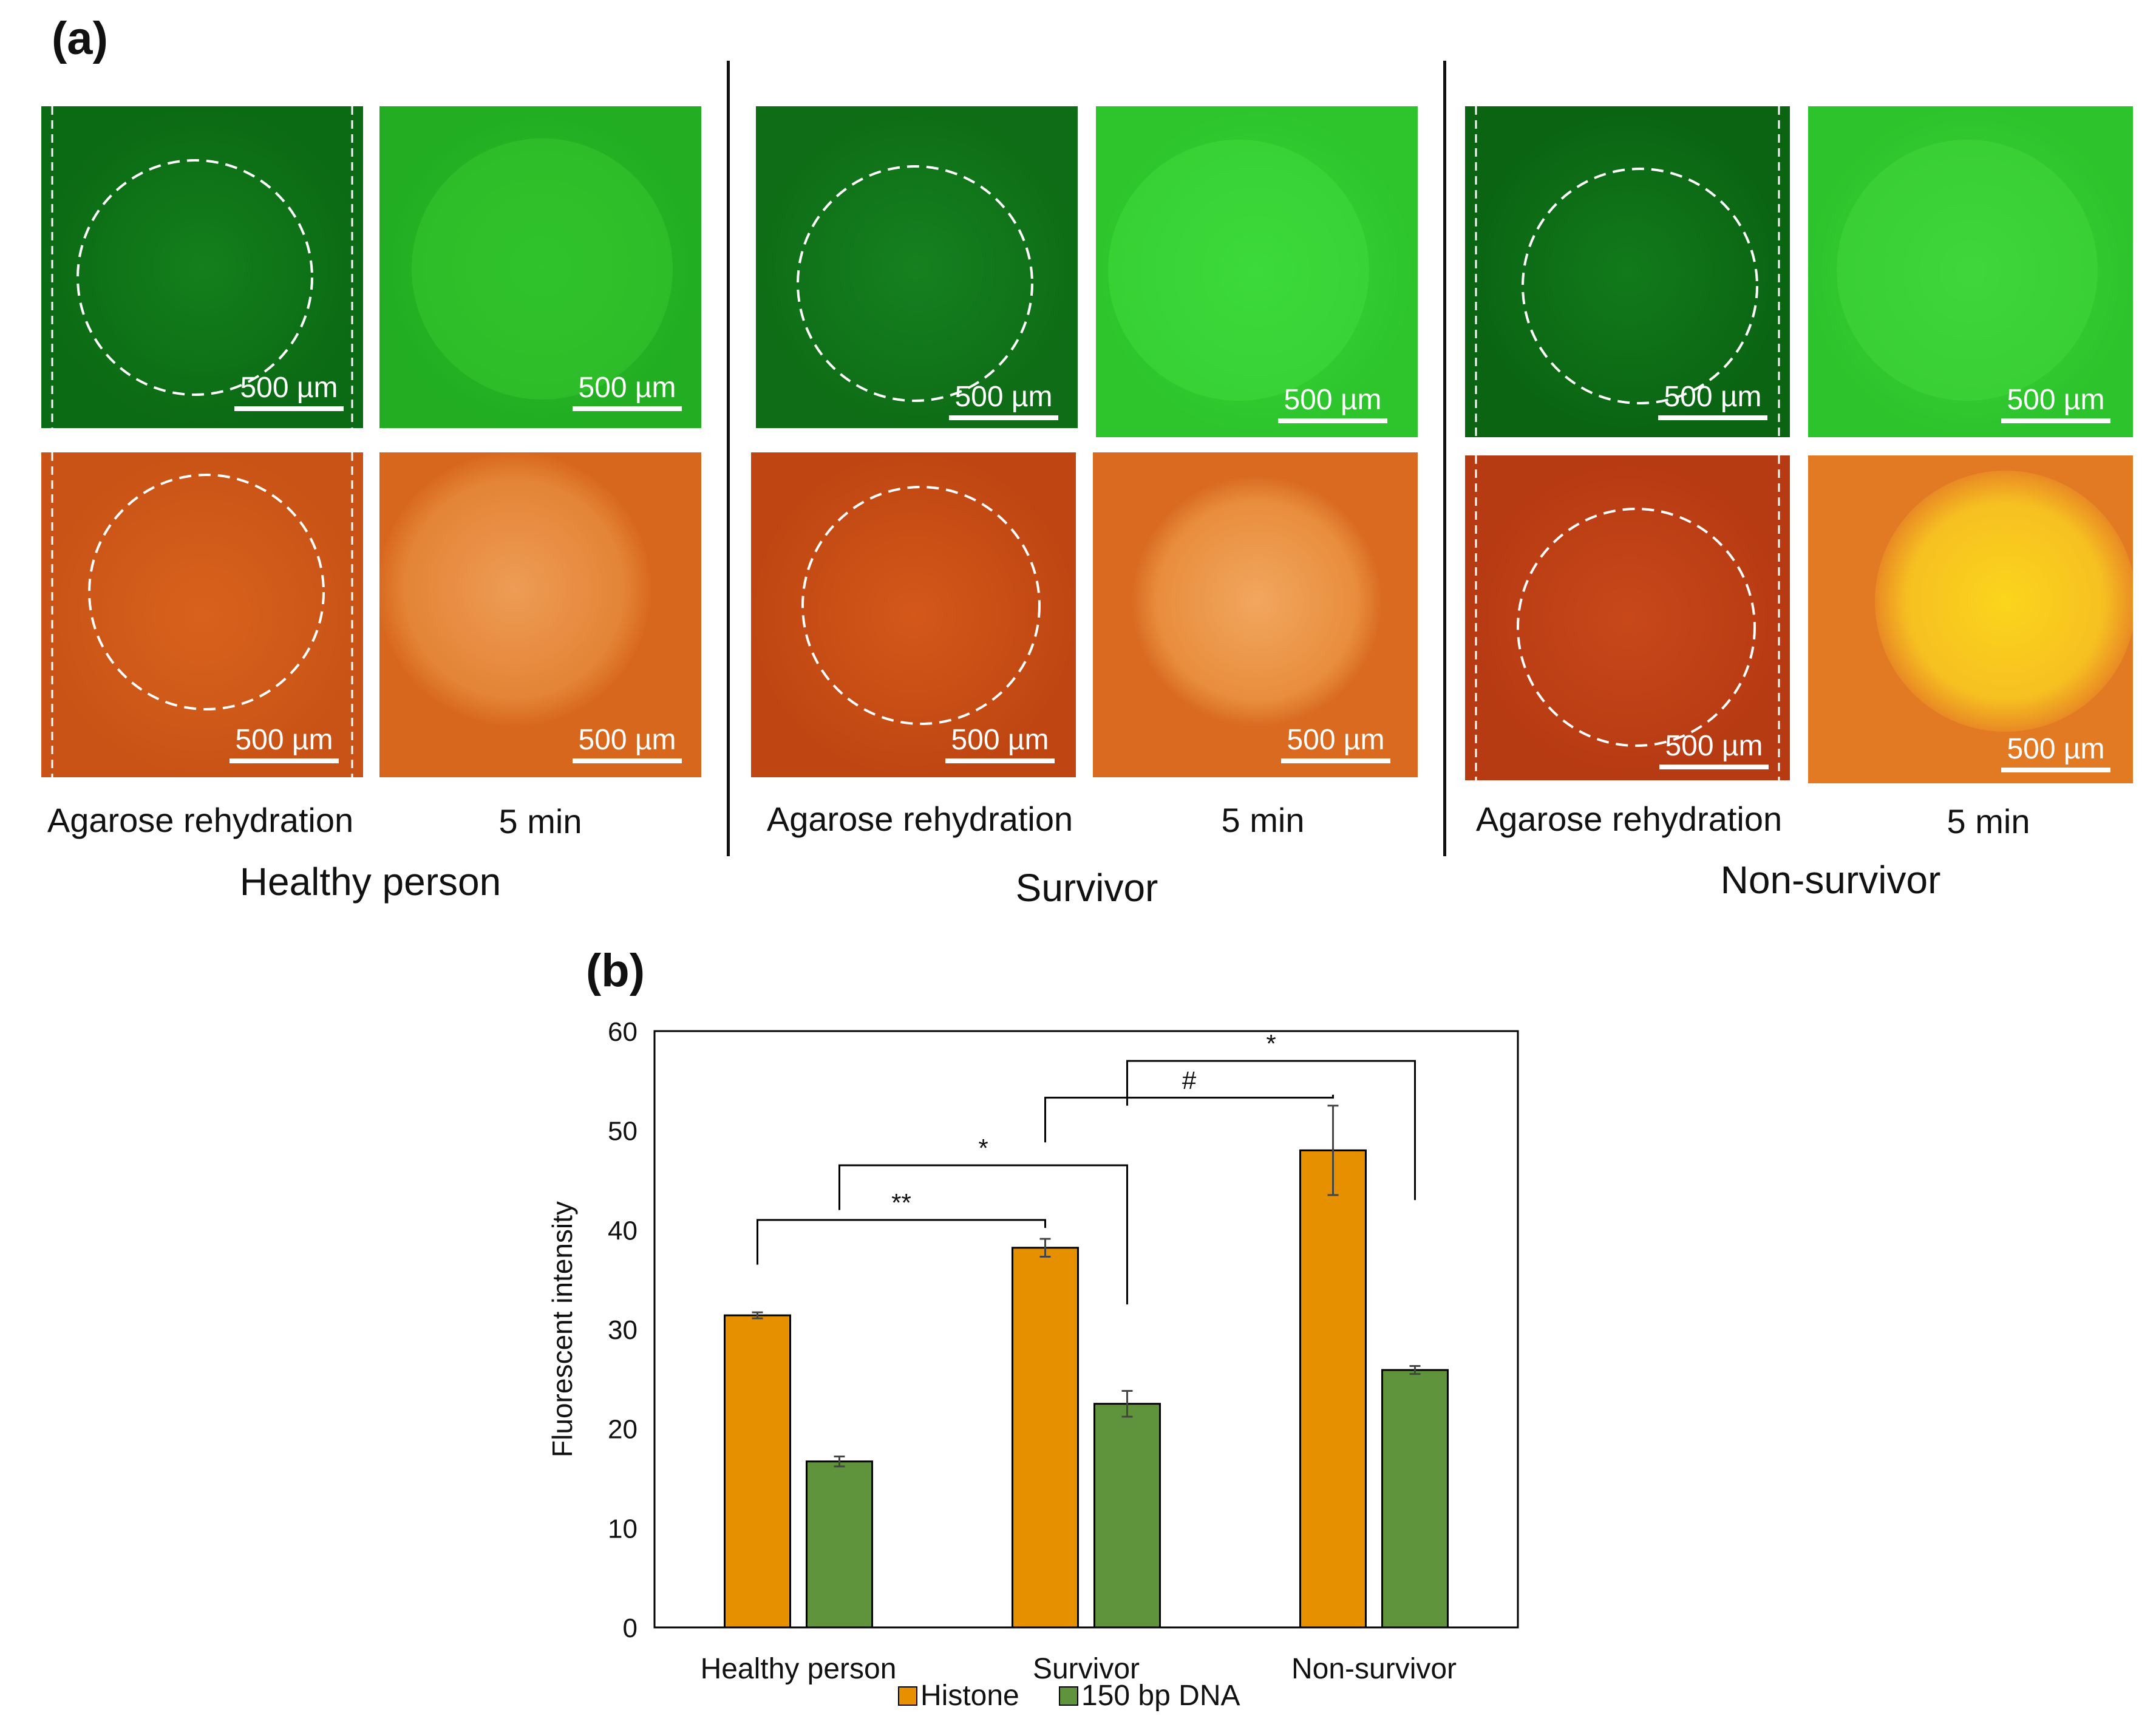  Describe the element at coordinates (1628, 271) in the screenshot. I see `nonsurvivor-green-agarose-image: 500 µm` at that location.